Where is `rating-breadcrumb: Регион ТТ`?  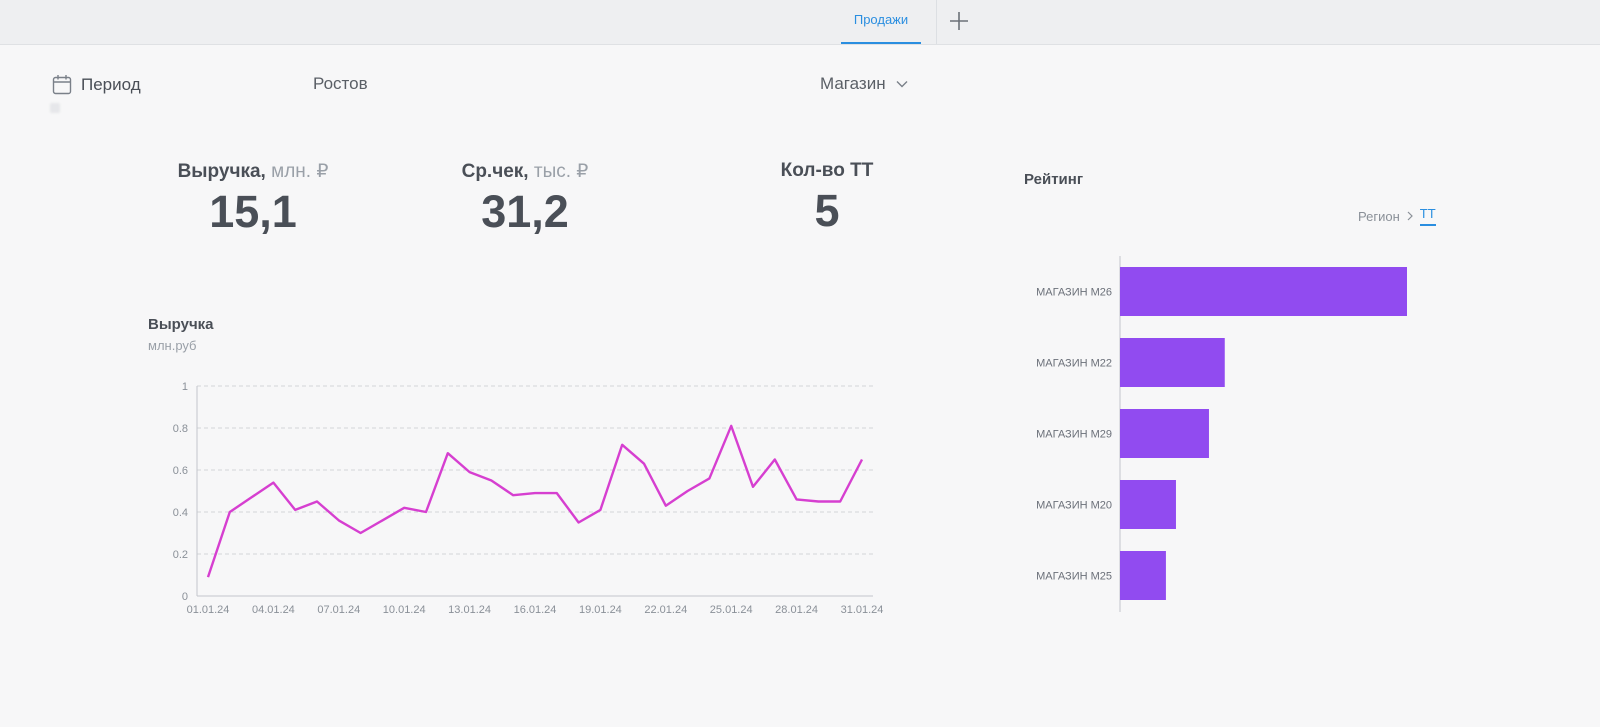
rating-breadcrumb: Регион ТТ is located at coordinates (1397, 216).